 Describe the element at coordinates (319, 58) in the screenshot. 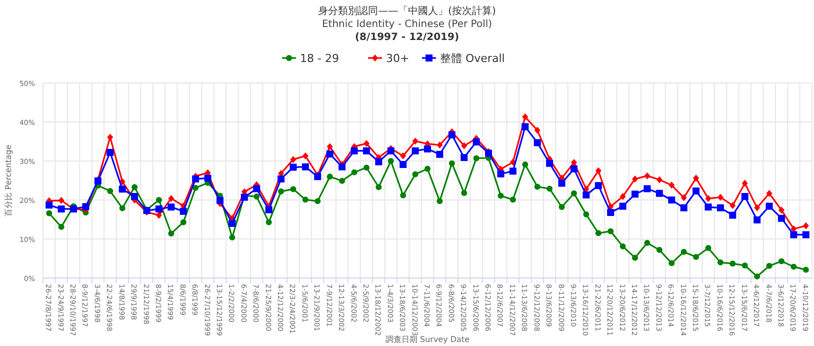

I see `legend-label: 18 - 29` at that location.